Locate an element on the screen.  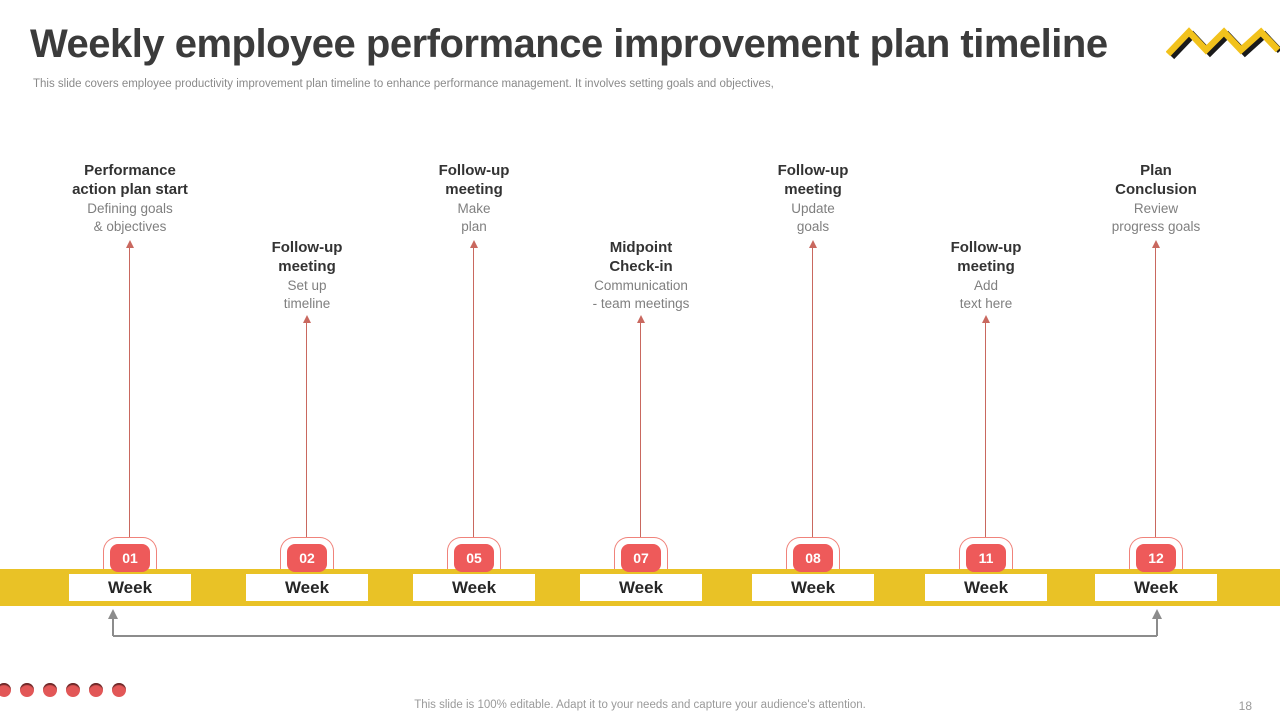
week-number-badge: 12 is located at coordinates (1156, 558).